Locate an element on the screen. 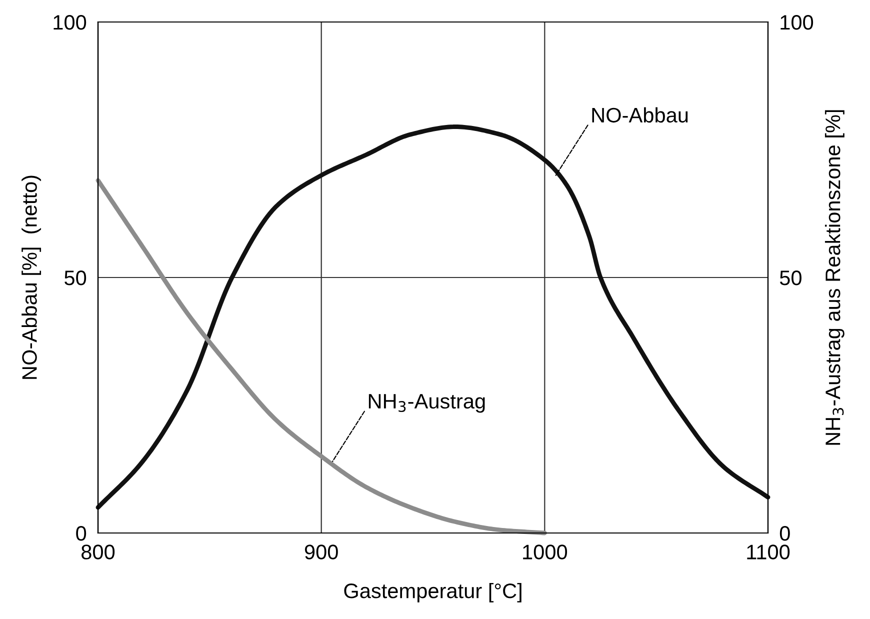  x-tick-label: 1000 is located at coordinates (545, 552).